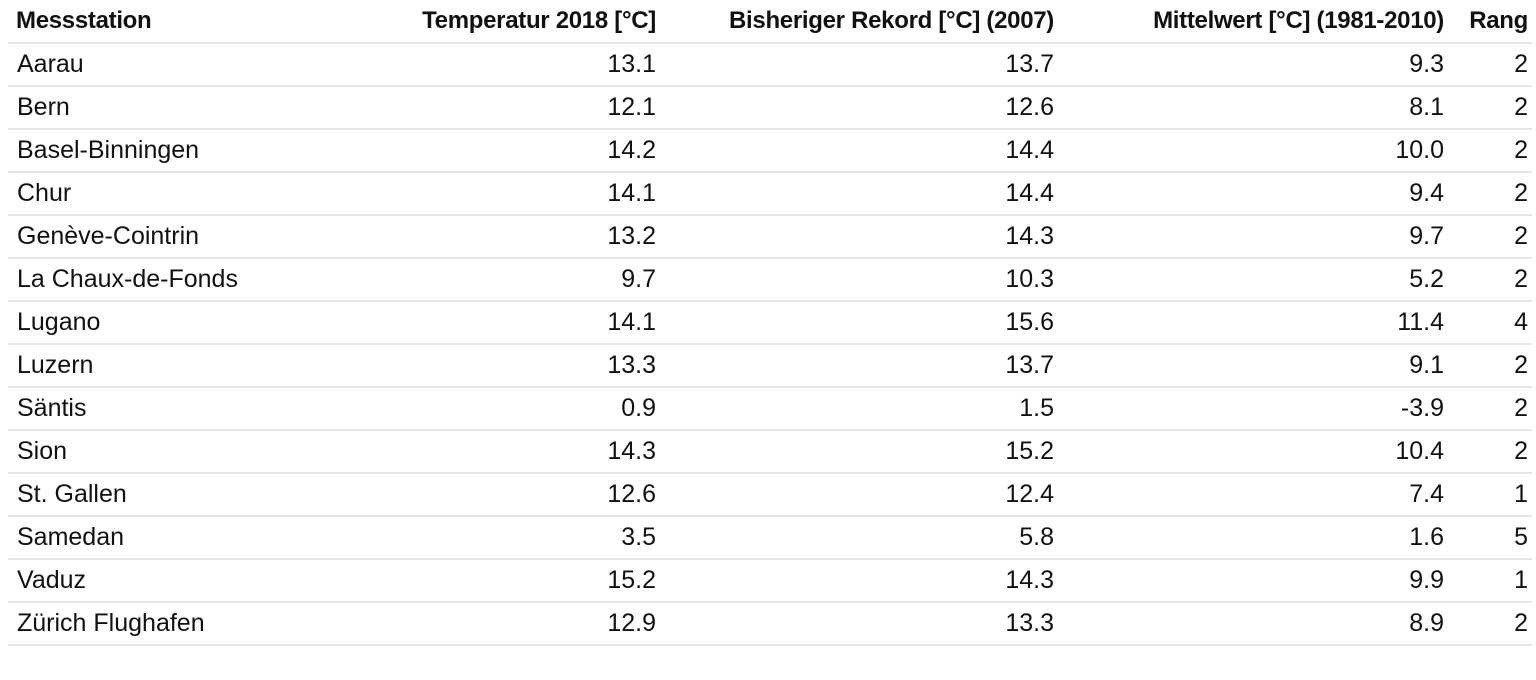 This screenshot has width=1536, height=680. I want to click on table-row: Aarau 13.1 13.7 9.3 2, so click(770, 65).